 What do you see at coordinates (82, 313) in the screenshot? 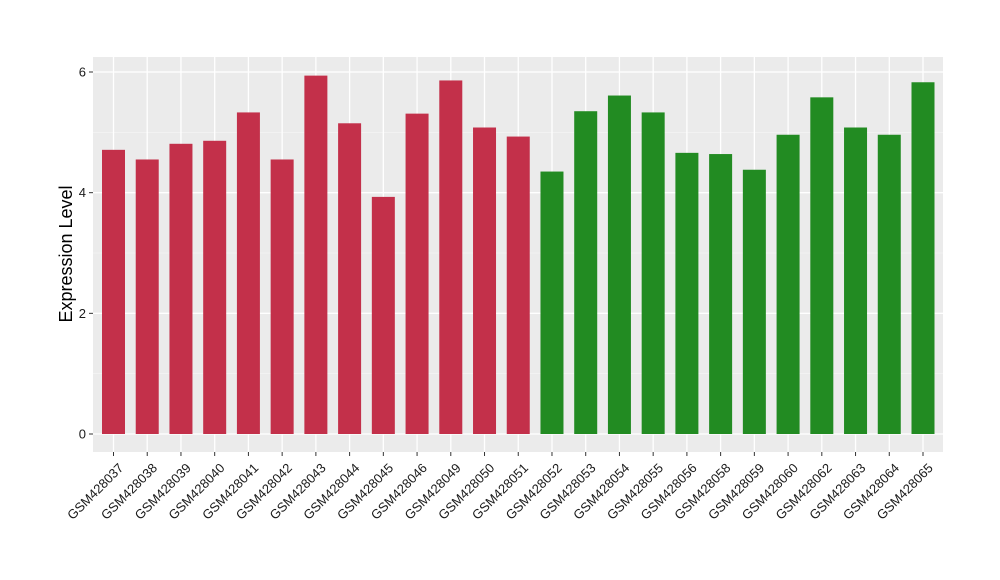
I see `y-tick-label: 2` at bounding box center [82, 313].